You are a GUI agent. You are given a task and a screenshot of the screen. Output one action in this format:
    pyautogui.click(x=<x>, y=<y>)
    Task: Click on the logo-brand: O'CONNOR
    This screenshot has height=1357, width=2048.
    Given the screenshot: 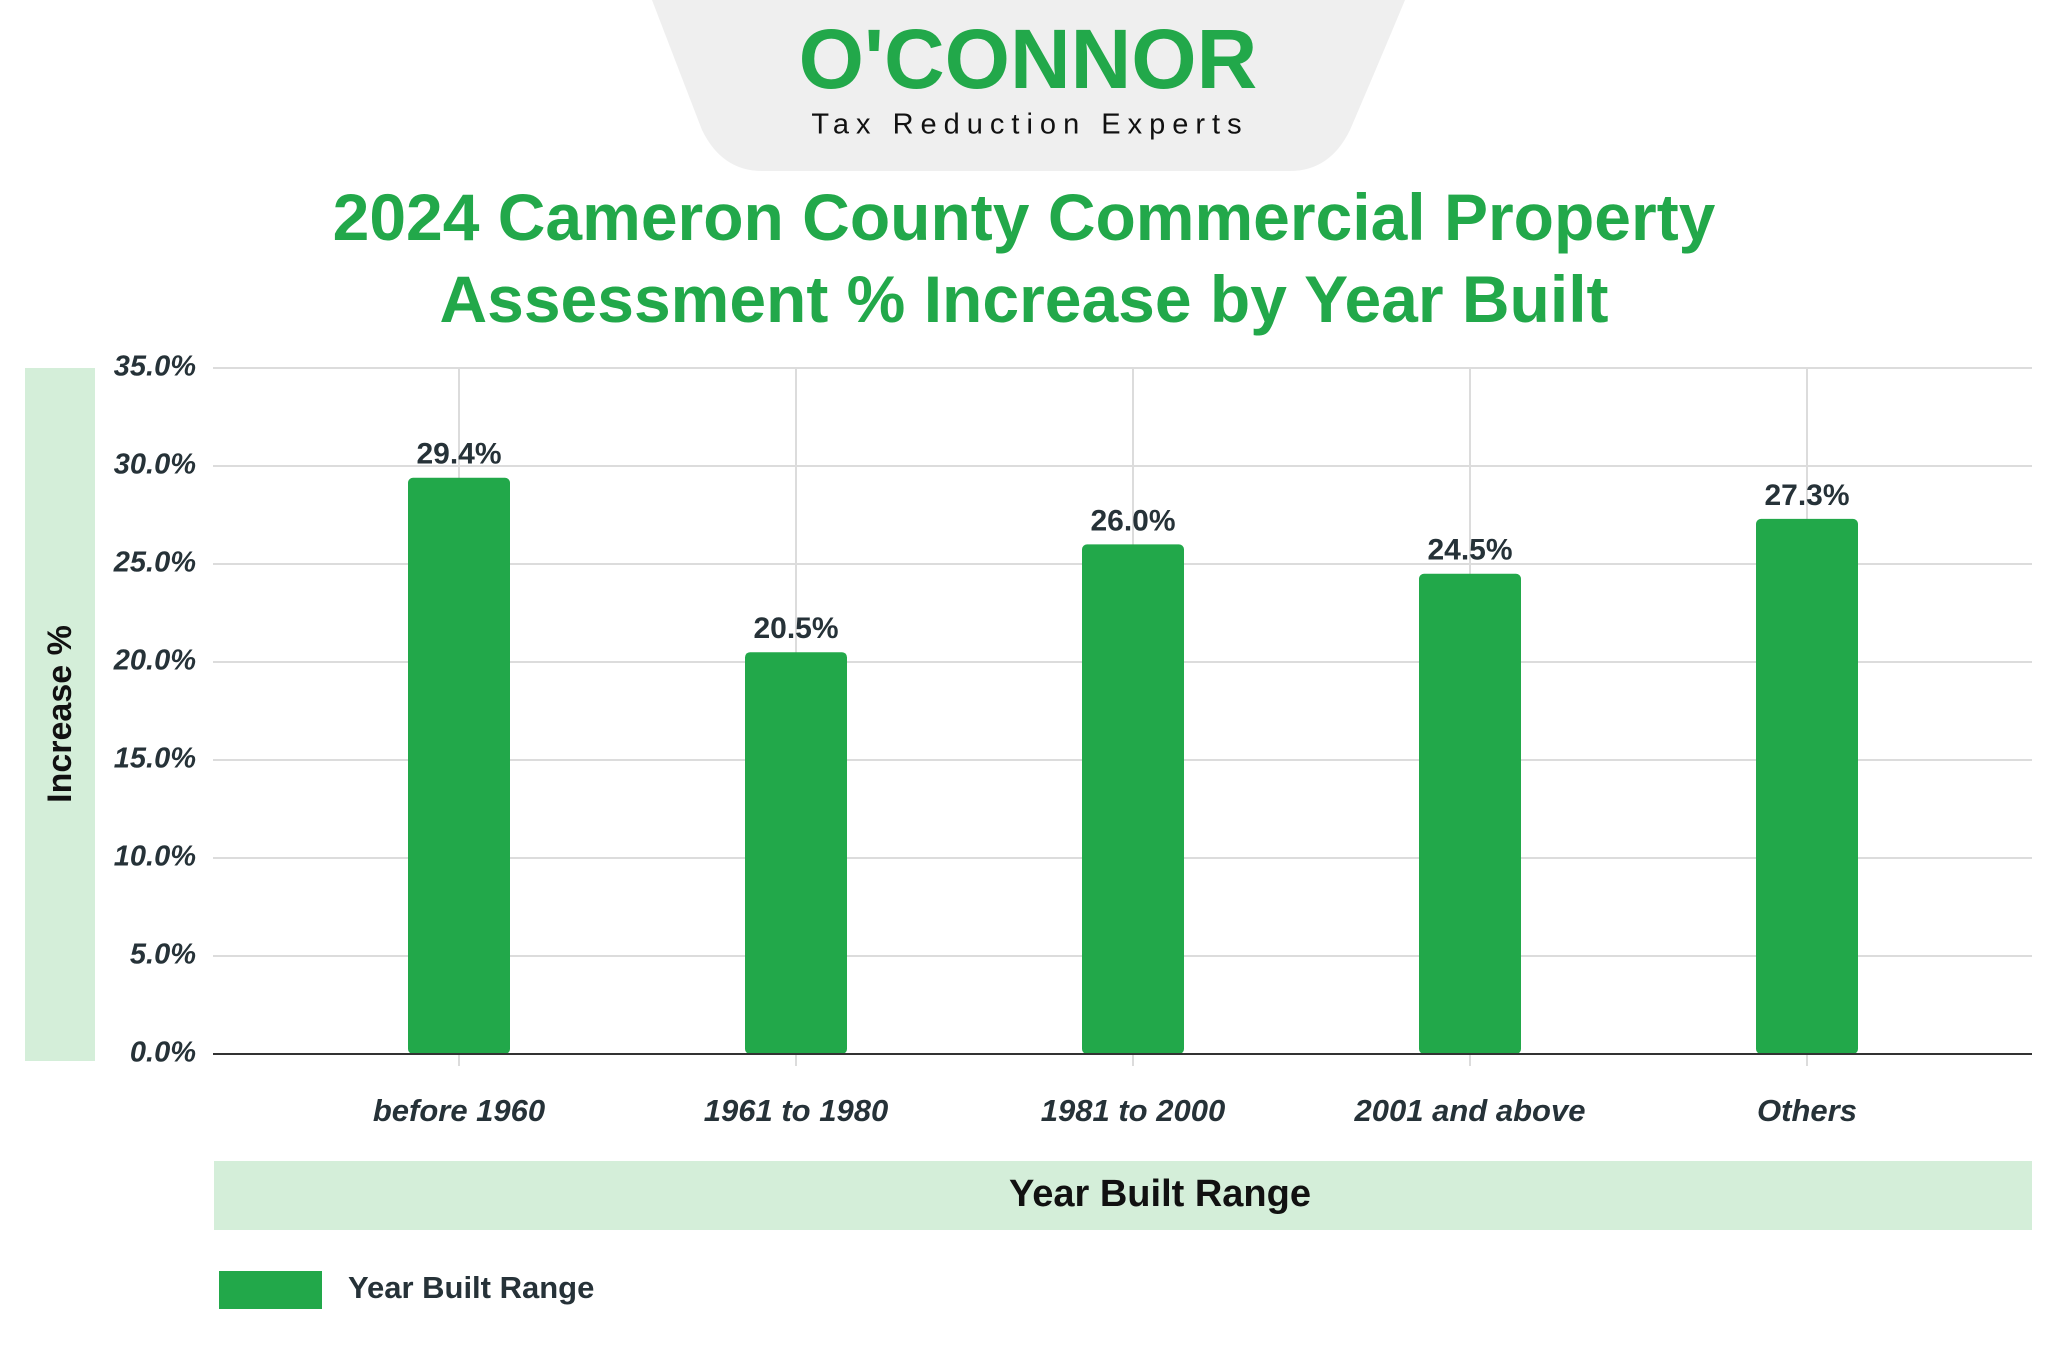 What is the action you would take?
    pyautogui.click(x=1028, y=59)
    